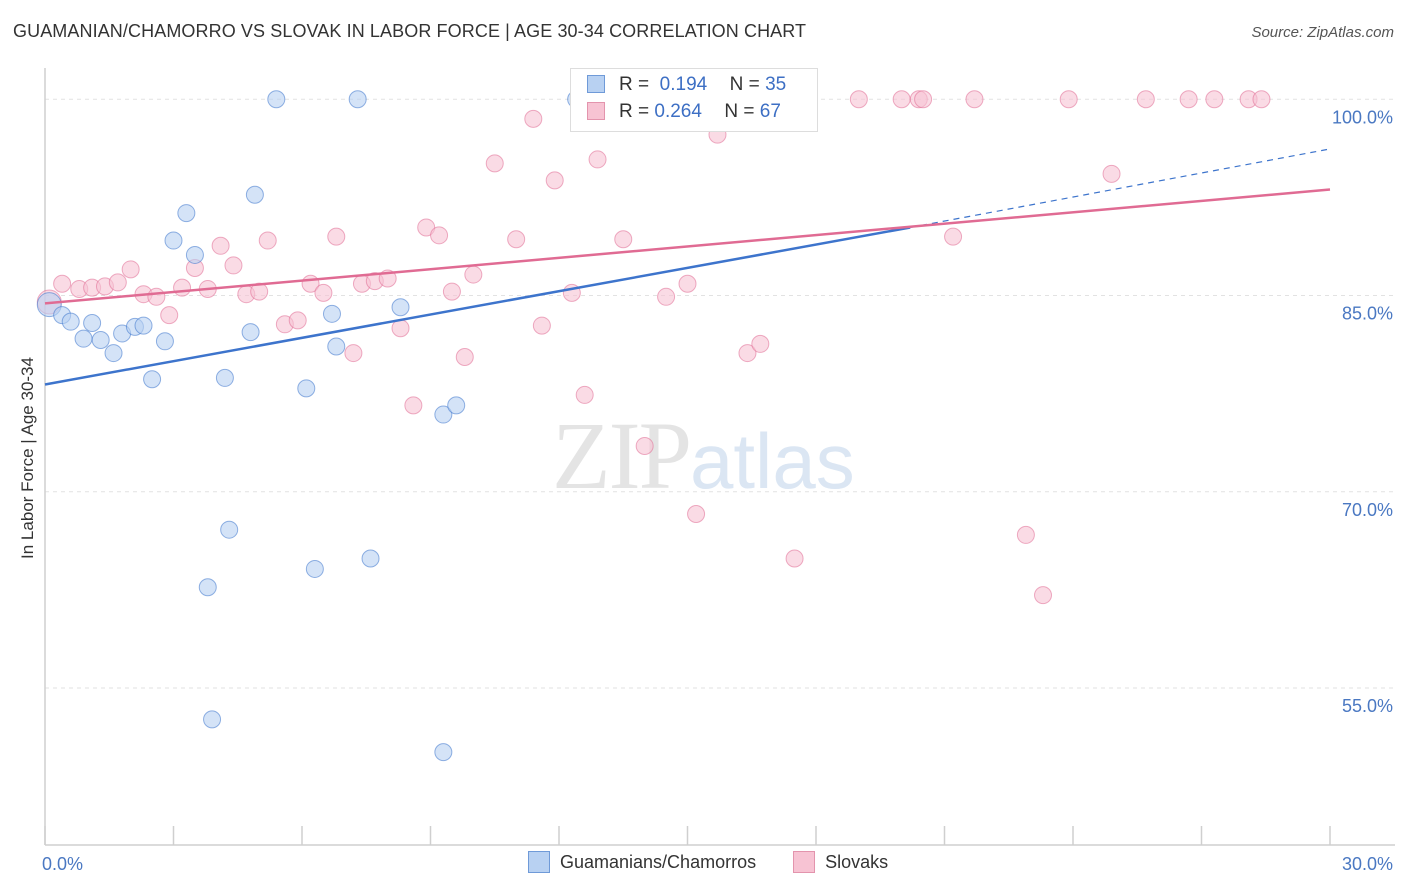  What do you see at coordinates (62, 864) in the screenshot?
I see `x-tick-label: 0.0%` at bounding box center [62, 864].